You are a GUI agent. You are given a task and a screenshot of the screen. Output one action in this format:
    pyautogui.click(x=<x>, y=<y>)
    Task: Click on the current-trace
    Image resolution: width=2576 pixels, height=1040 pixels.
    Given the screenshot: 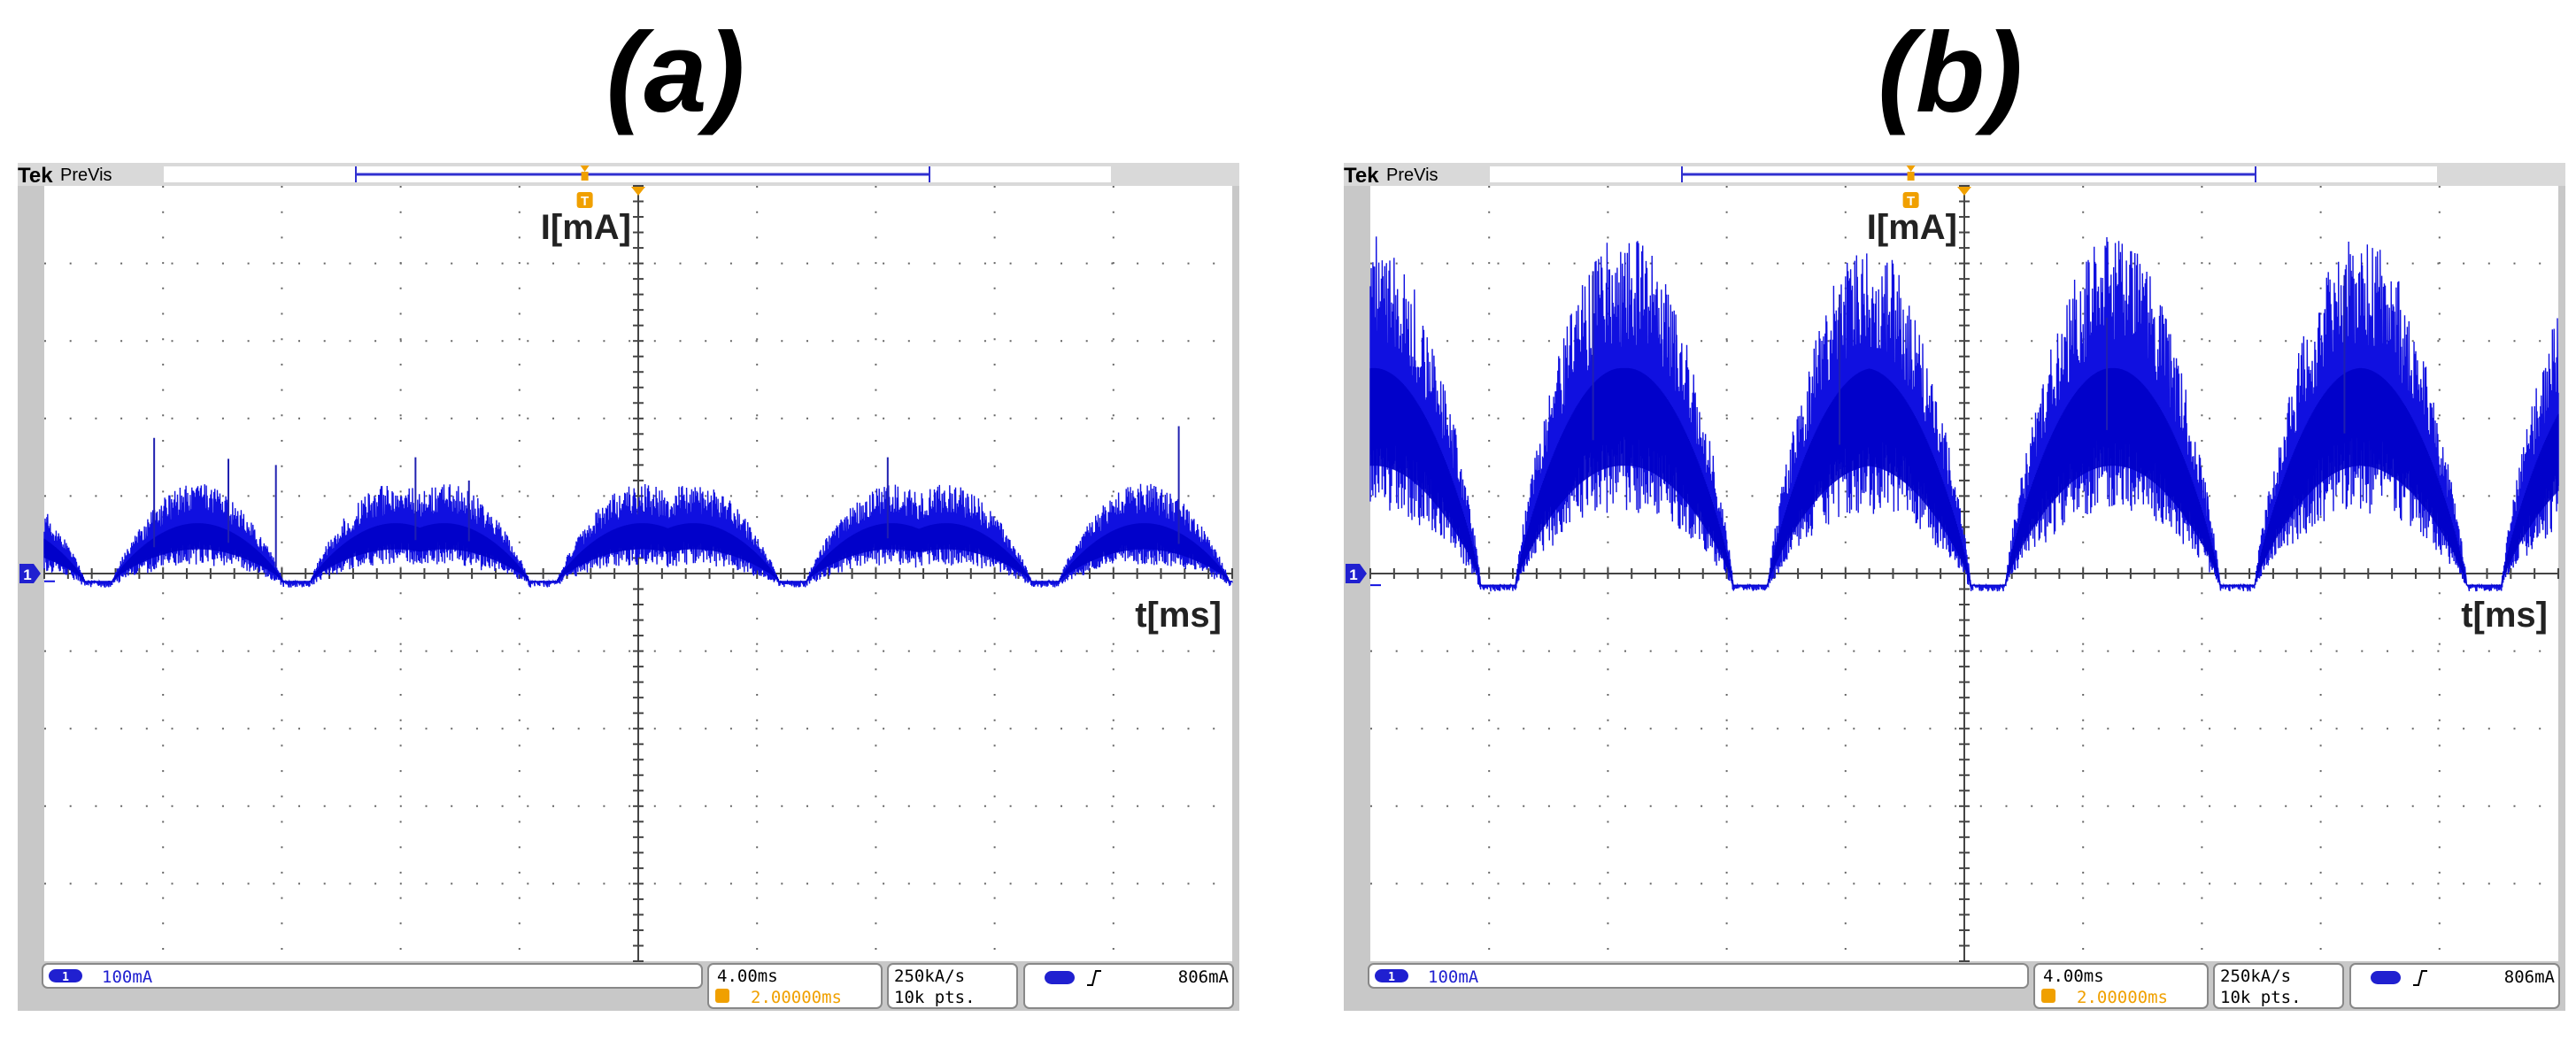 What is the action you would take?
    pyautogui.click(x=638, y=535)
    